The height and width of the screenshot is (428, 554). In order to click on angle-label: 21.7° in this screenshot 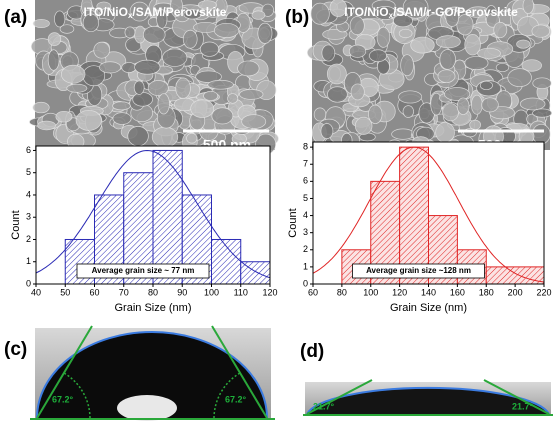, I will do `click(324, 406)`.